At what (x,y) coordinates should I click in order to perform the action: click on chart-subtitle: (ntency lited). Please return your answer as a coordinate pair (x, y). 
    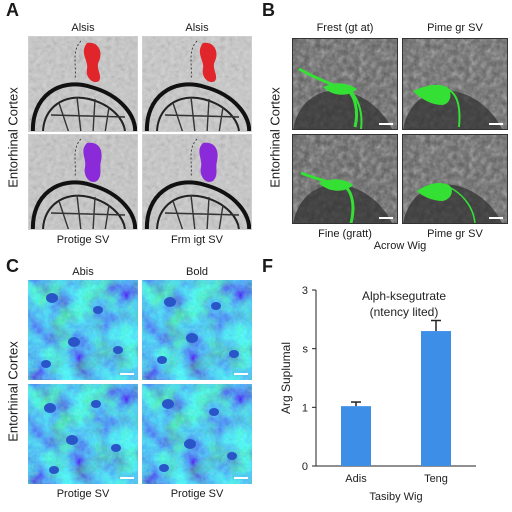
    Looking at the image, I should click on (404, 312).